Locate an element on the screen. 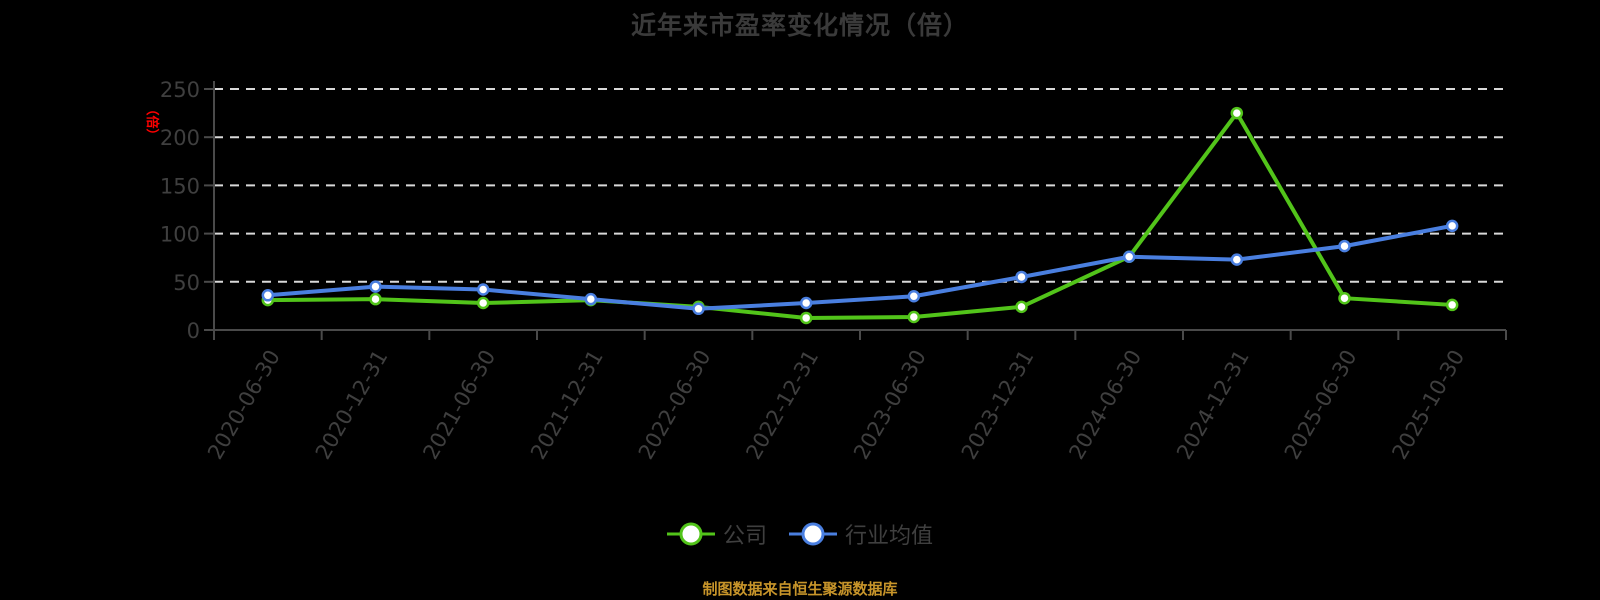 The image size is (1600, 600). y-tick-label: 0 is located at coordinates (193, 331).